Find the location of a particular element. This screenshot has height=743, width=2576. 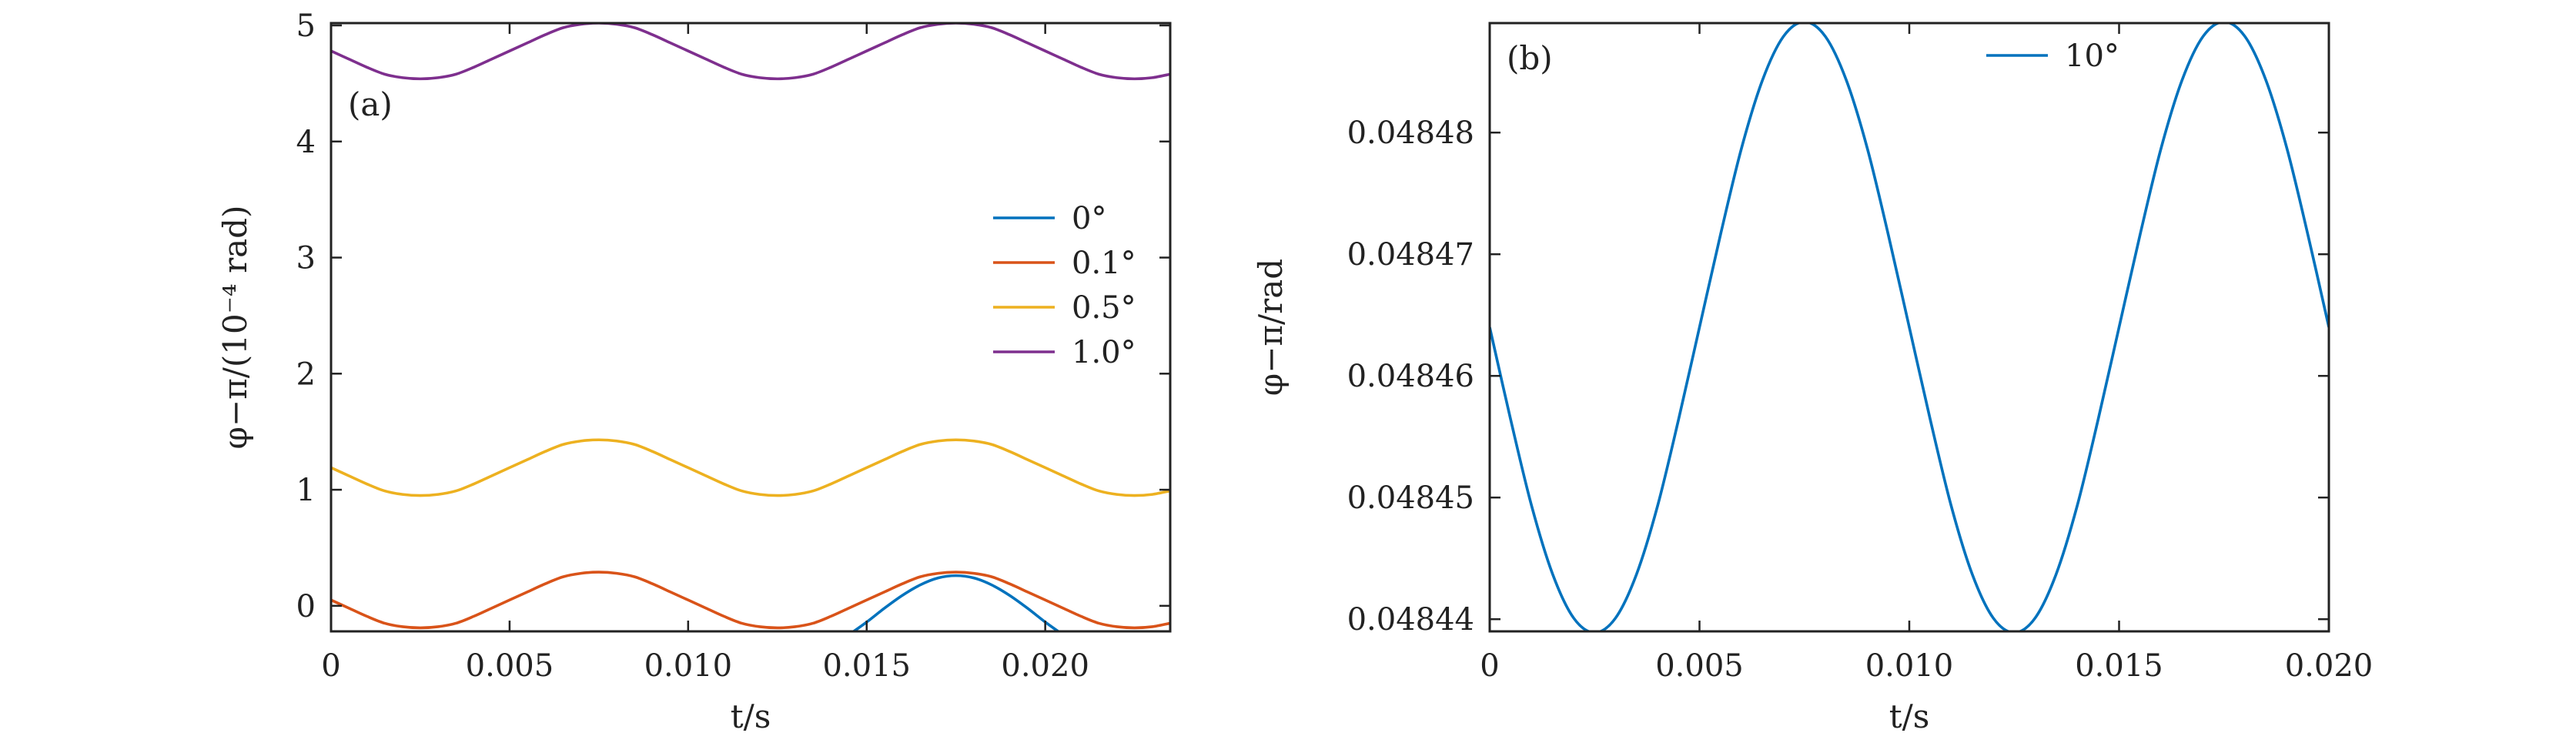

y-tick-label: 2 is located at coordinates (306, 374).